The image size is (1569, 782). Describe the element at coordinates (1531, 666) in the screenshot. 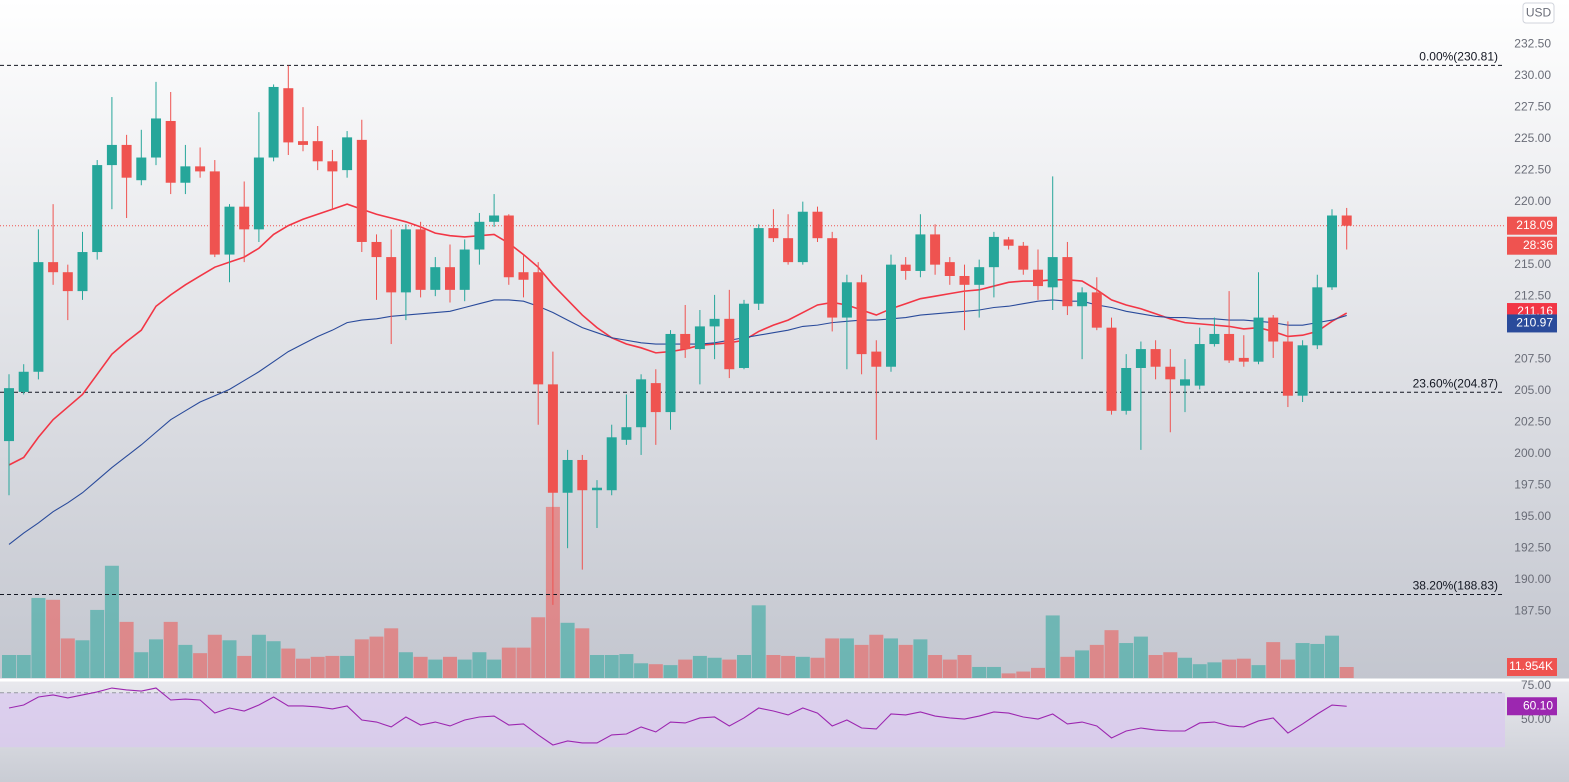

I see `volume-label: 11.954K` at that location.